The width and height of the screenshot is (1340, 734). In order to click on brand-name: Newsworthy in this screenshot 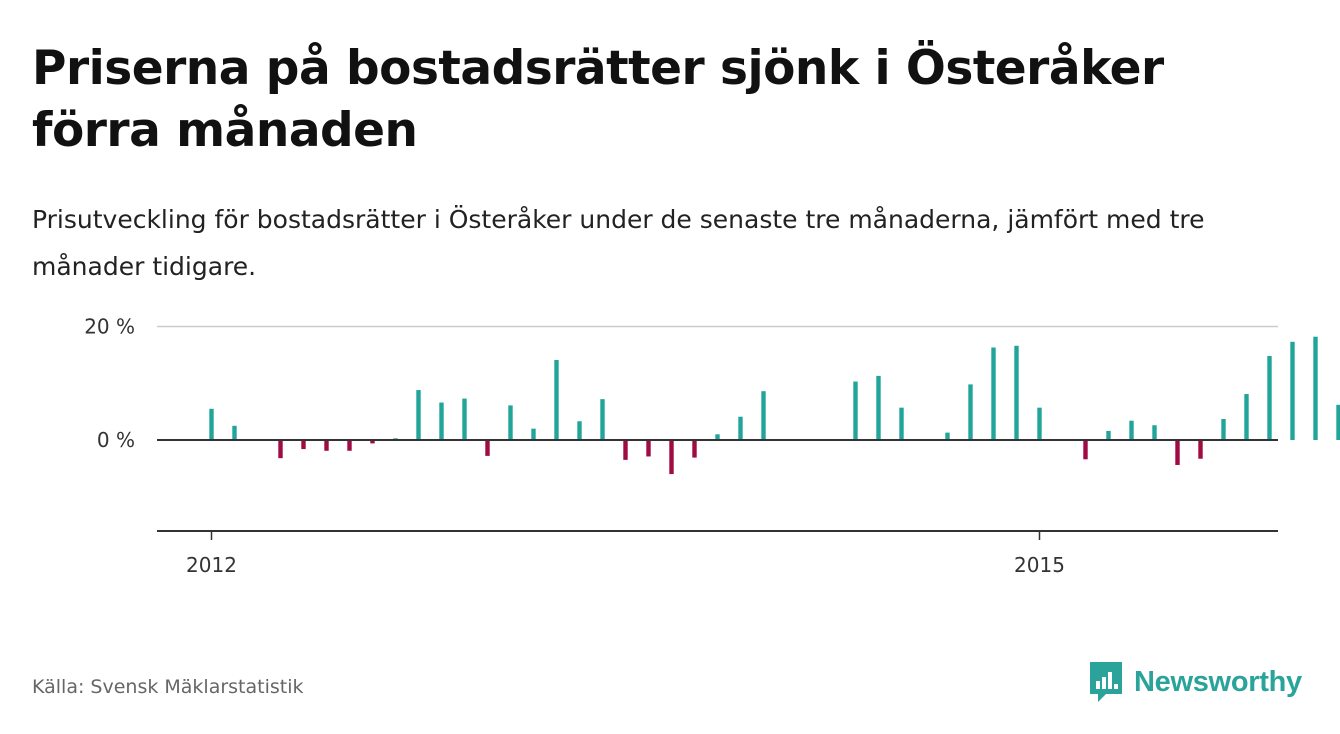, I will do `click(1218, 681)`.